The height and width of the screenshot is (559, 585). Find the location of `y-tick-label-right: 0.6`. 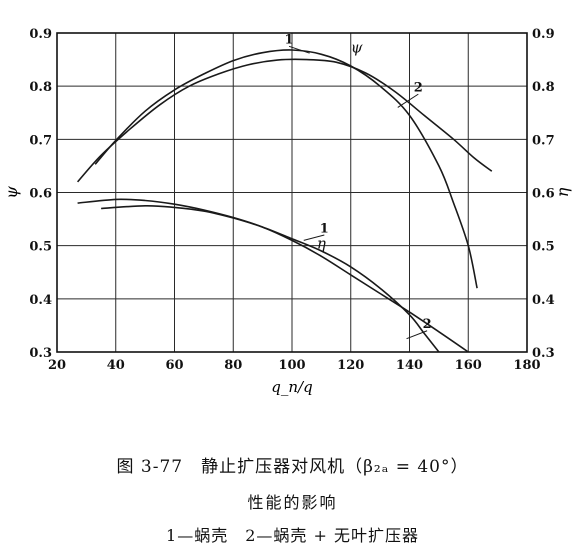

y-tick-label-right: 0.6 is located at coordinates (543, 194).